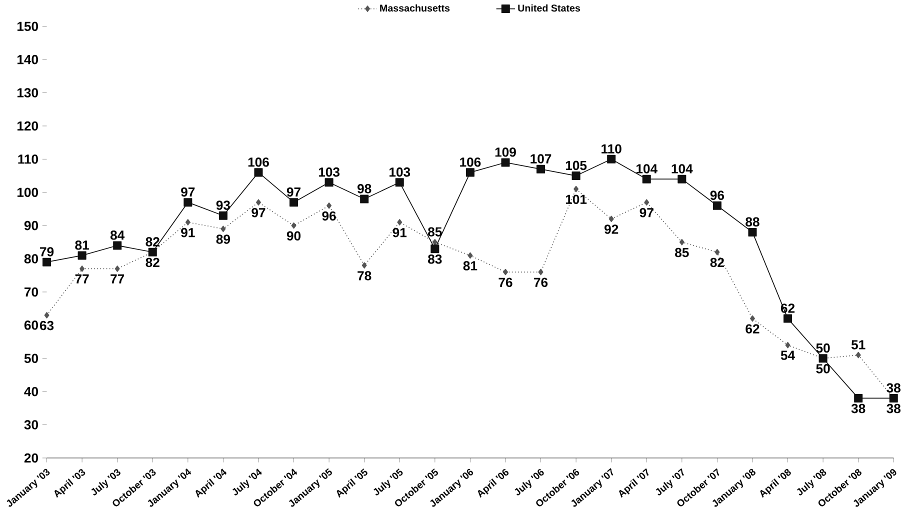  What do you see at coordinates (27, 59) in the screenshot?
I see `y-tick-label: 140` at bounding box center [27, 59].